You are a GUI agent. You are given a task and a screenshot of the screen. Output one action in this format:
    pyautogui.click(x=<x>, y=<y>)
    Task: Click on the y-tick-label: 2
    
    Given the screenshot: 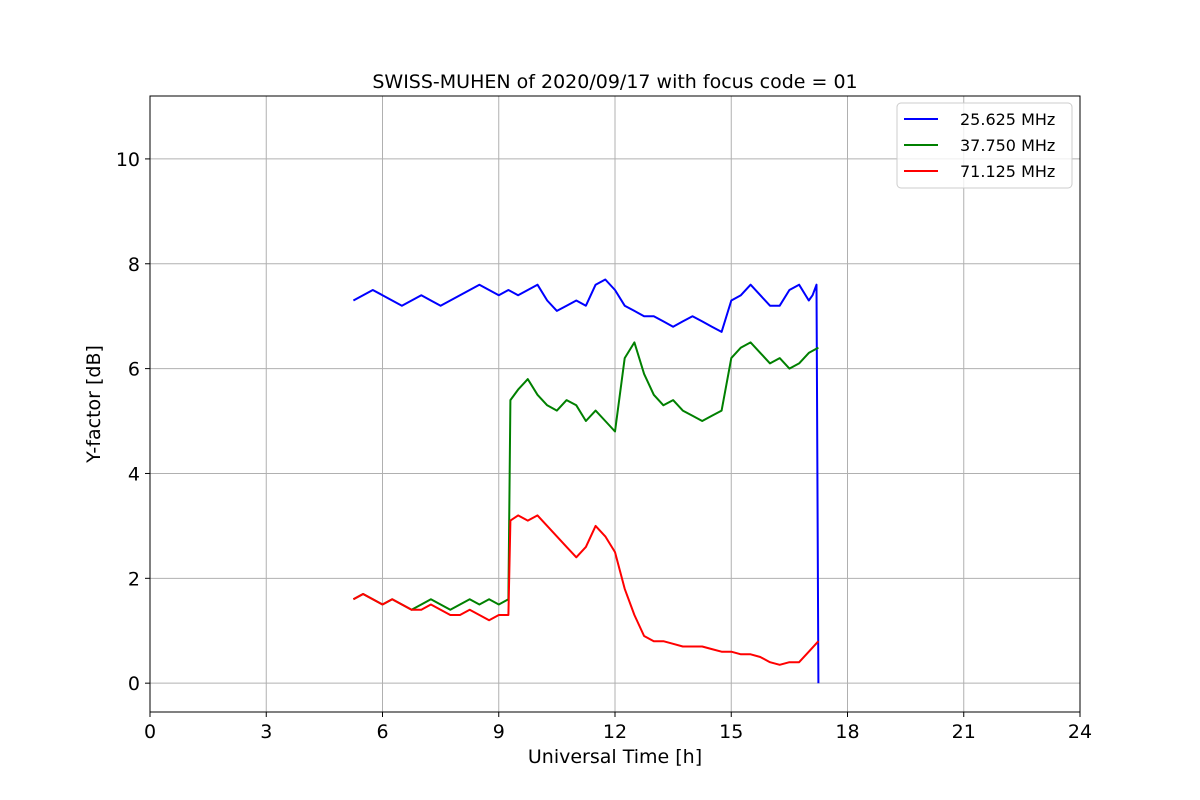 What is the action you would take?
    pyautogui.click(x=134, y=579)
    